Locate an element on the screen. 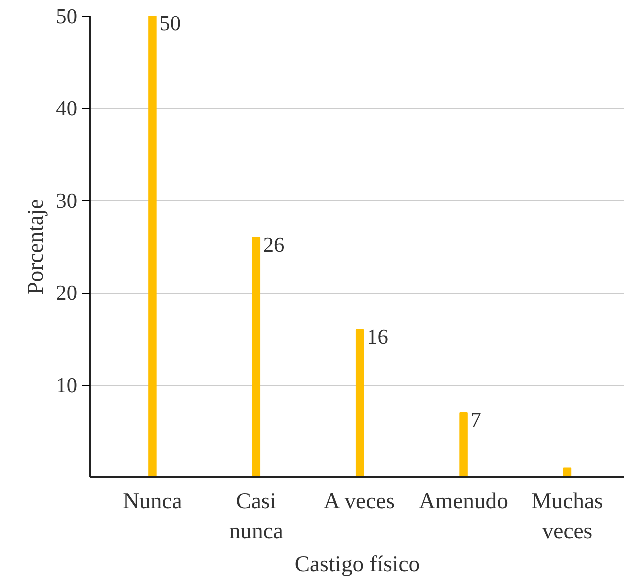  y-tick-label: 20 is located at coordinates (67, 293).